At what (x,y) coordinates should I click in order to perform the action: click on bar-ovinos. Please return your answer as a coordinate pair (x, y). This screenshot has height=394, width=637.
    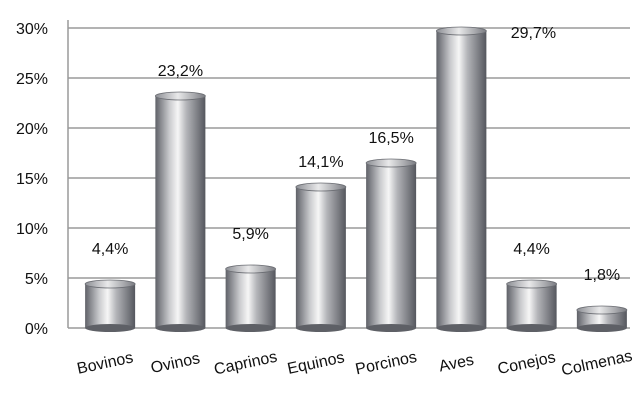
    Looking at the image, I should click on (180, 211).